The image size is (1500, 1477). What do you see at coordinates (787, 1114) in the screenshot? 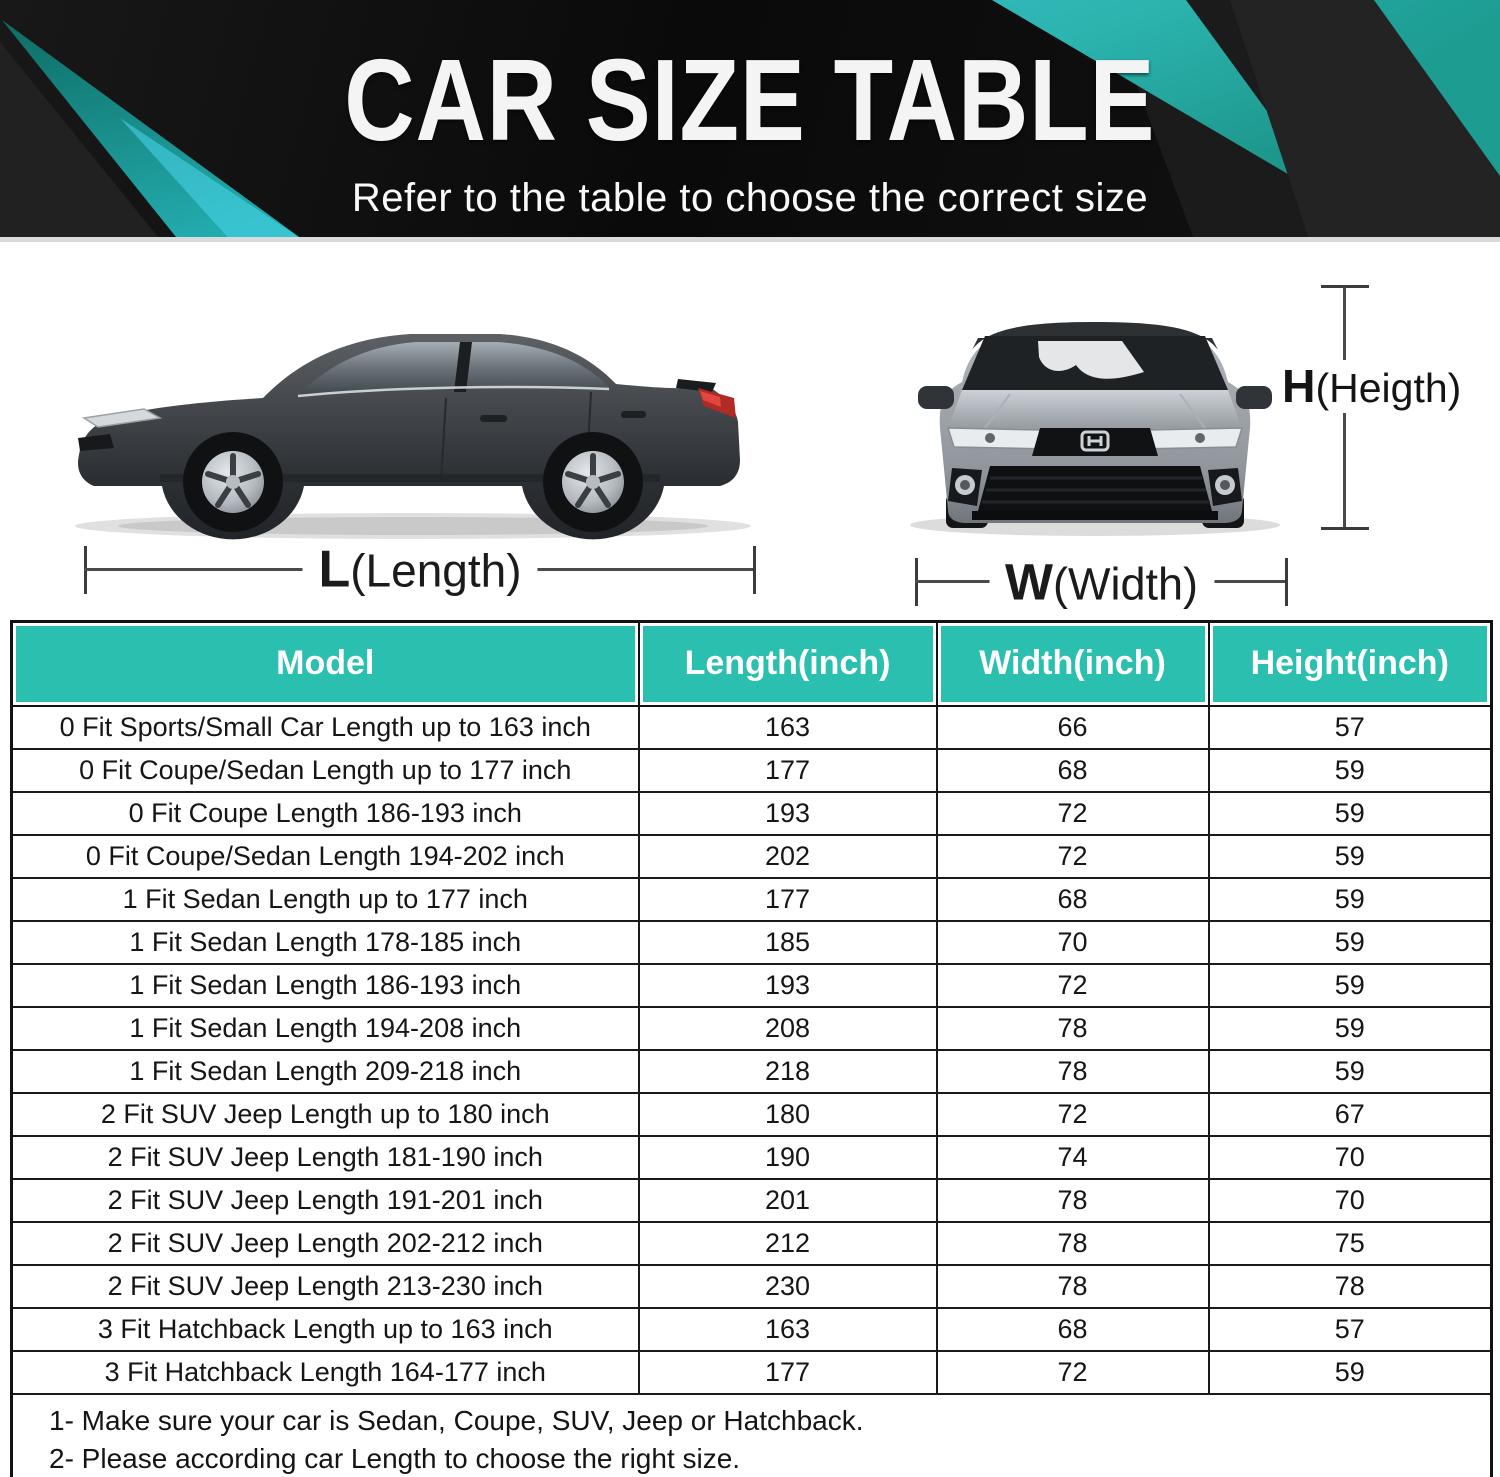
I see `size-value-cell: 180` at bounding box center [787, 1114].